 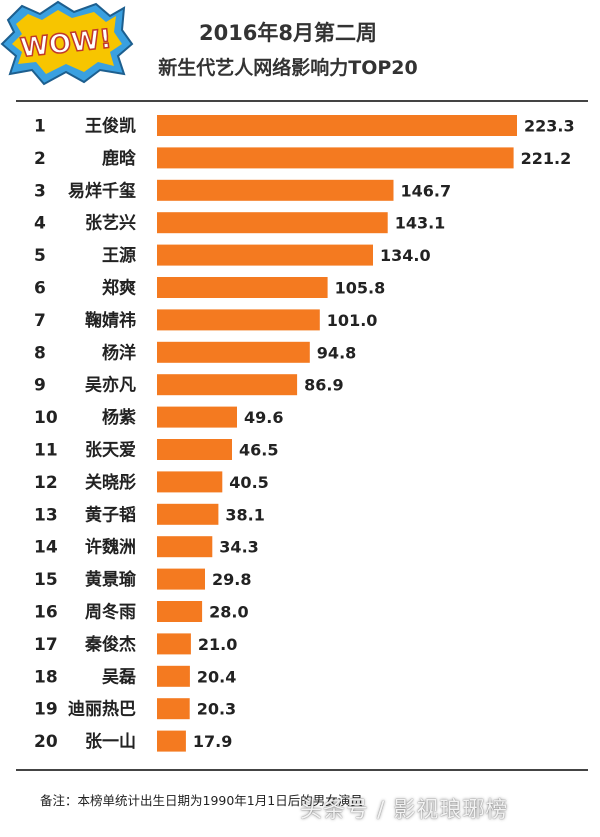 What do you see at coordinates (119, 352) in the screenshot?
I see `artist-name-label: 杨洋` at bounding box center [119, 352].